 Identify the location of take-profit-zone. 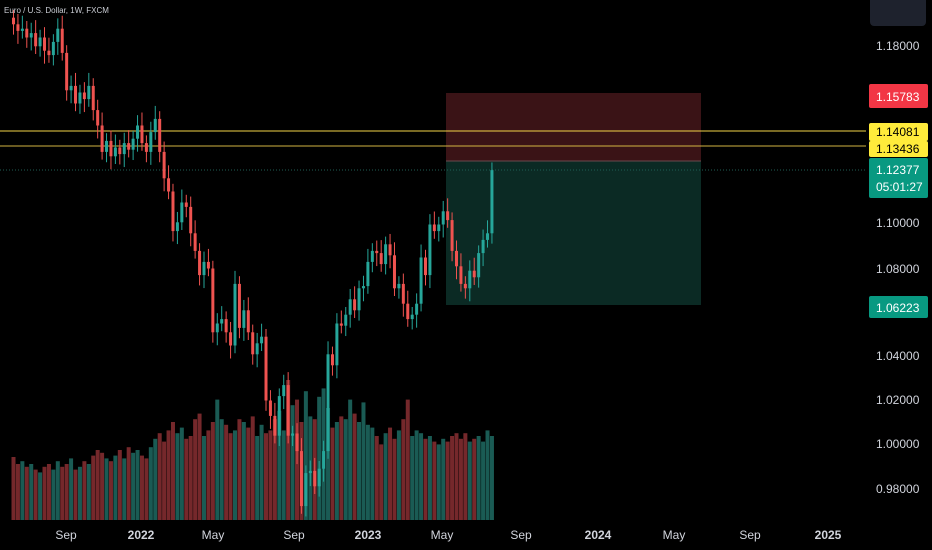
(573, 233).